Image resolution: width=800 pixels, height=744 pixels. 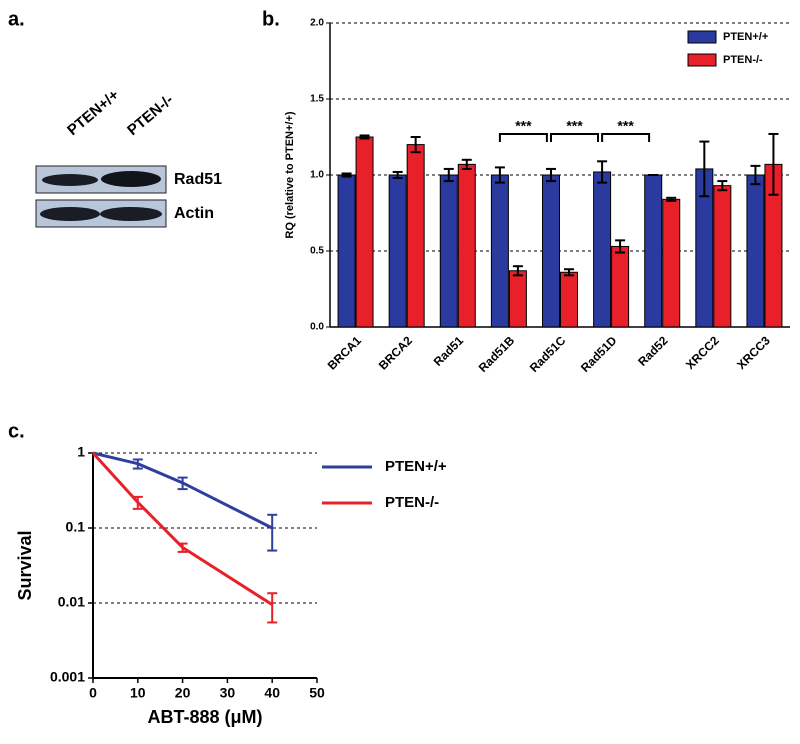 I want to click on y-tick-label: 0.5, so click(x=317, y=251).